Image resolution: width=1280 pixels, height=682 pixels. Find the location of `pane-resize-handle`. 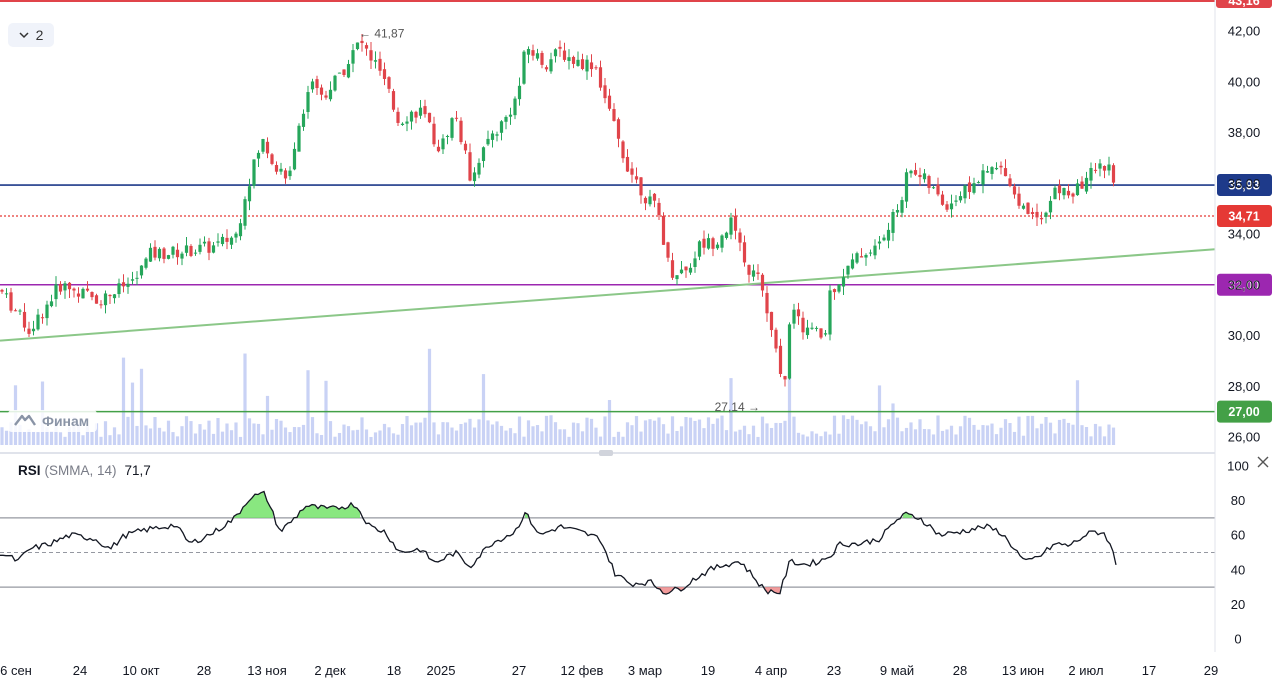

pane-resize-handle is located at coordinates (606, 453).